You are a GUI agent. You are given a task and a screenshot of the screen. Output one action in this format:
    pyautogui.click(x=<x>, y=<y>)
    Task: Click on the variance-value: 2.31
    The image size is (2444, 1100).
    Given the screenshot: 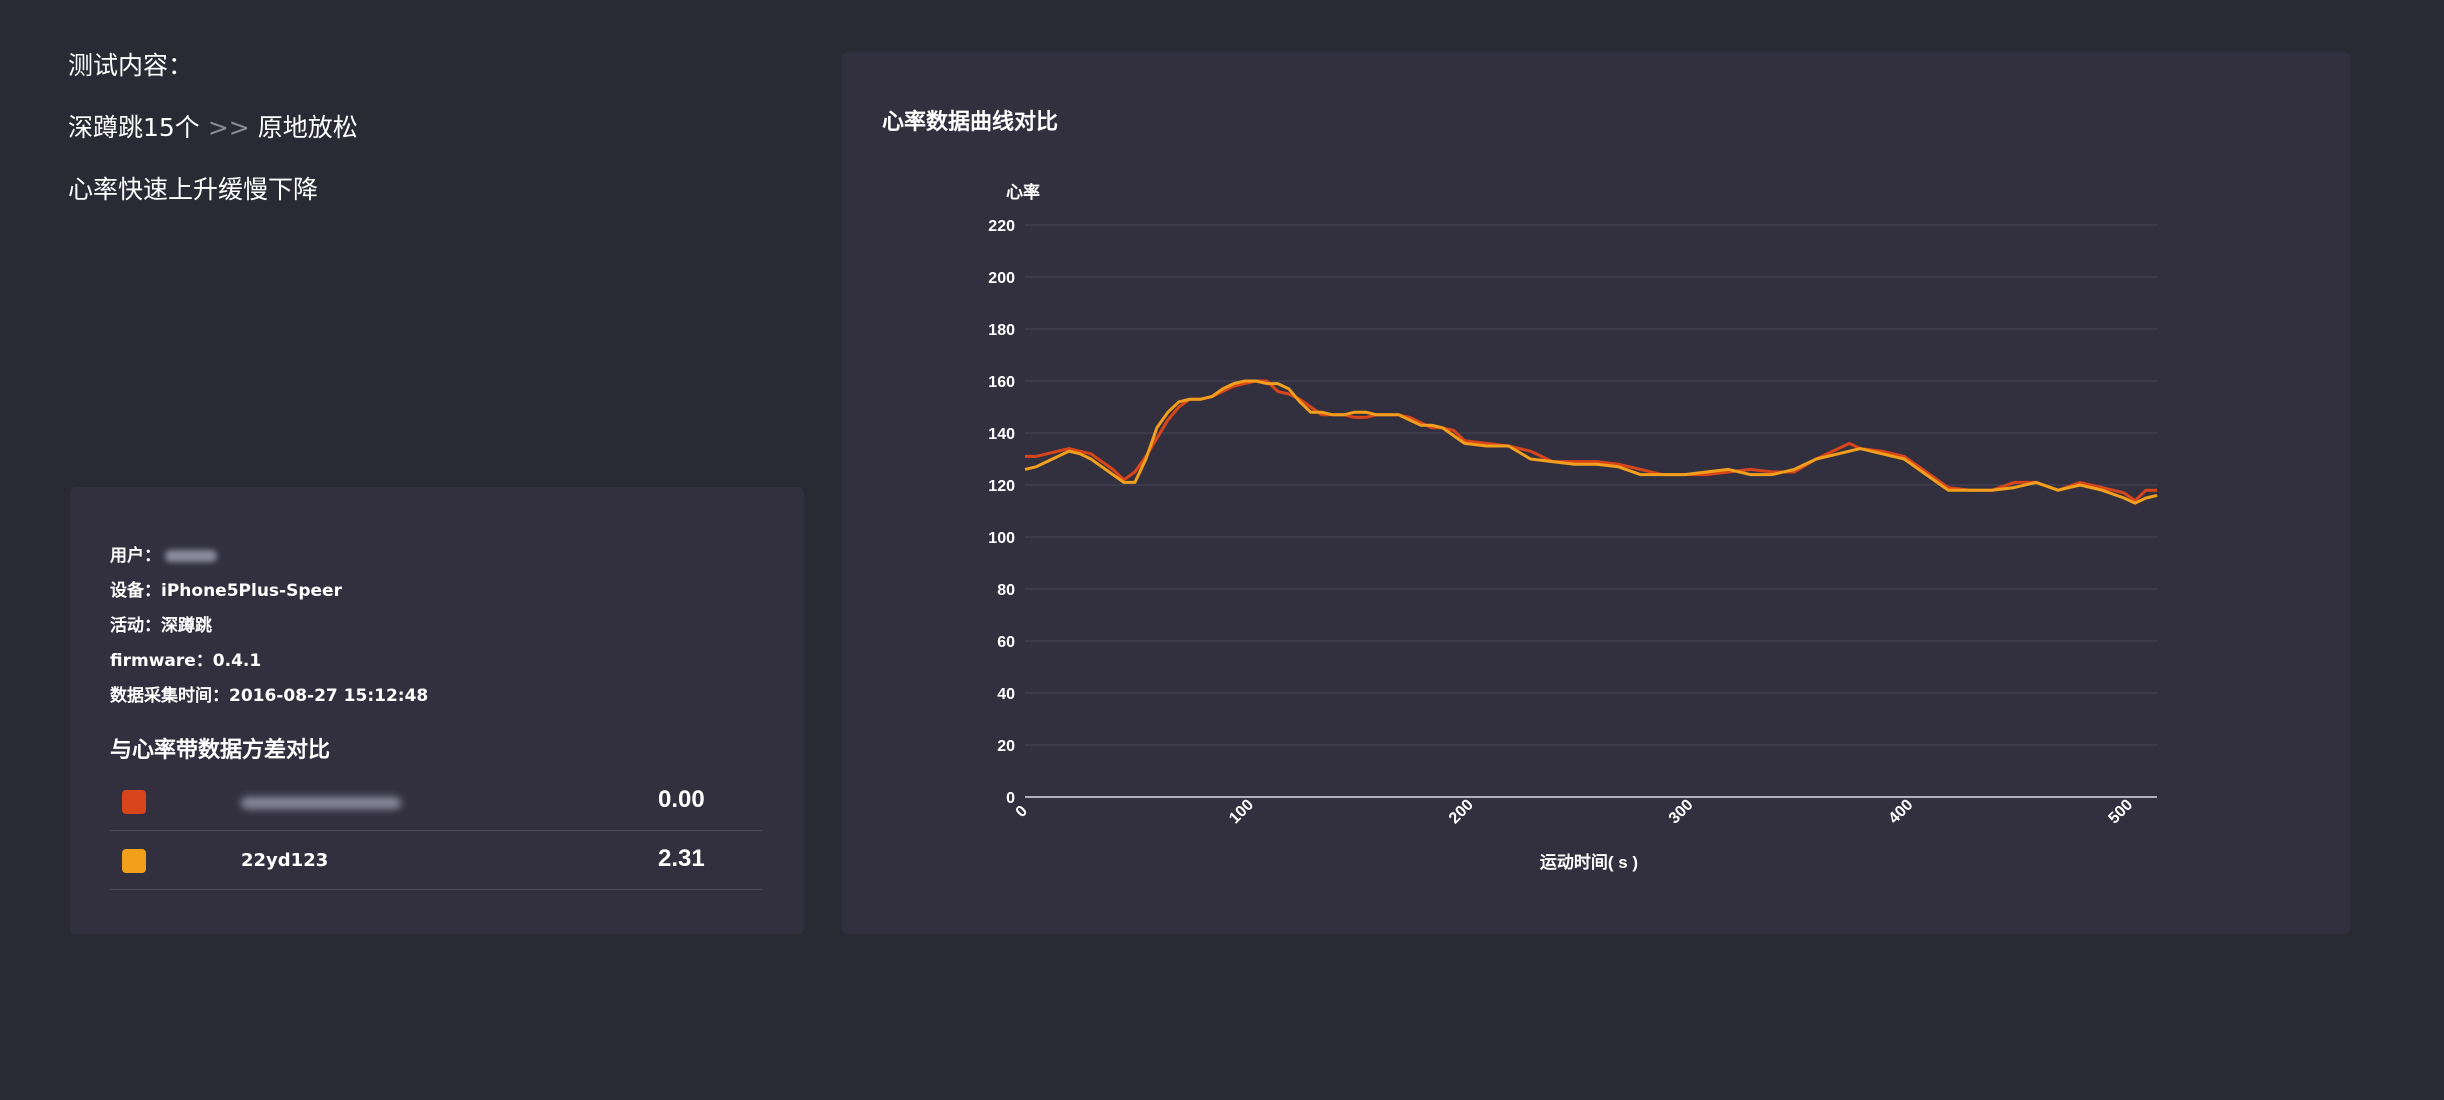 What is the action you would take?
    pyautogui.click(x=681, y=858)
    